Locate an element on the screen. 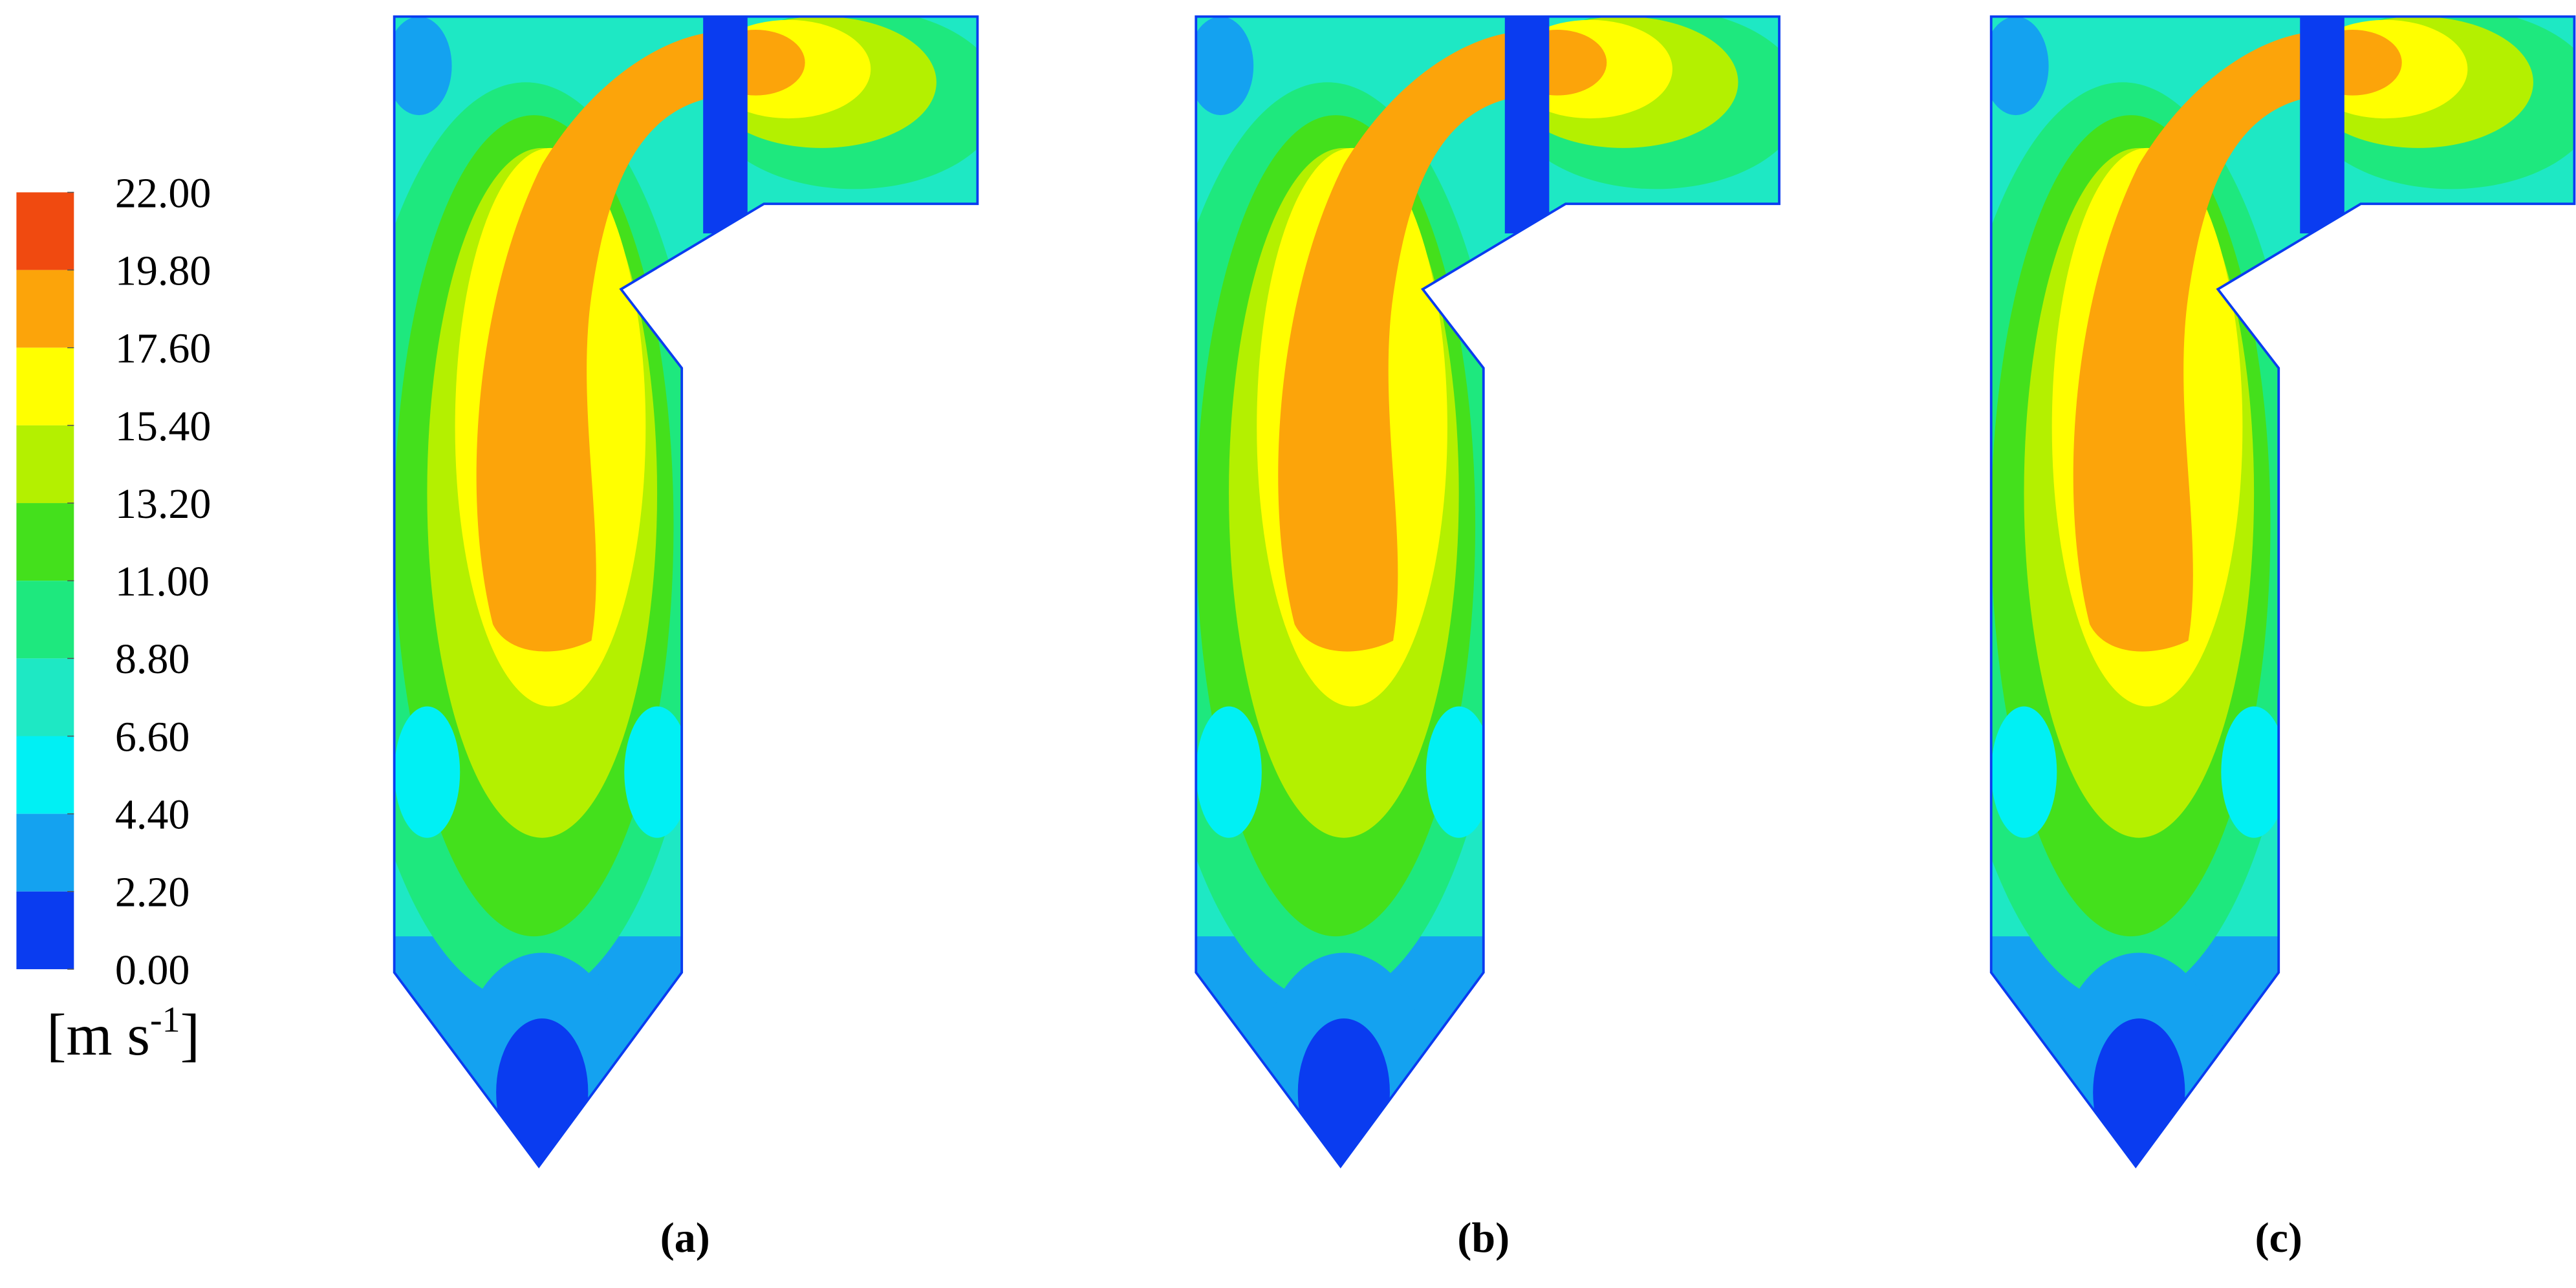 This screenshot has height=1288, width=2576. colorbar-tick-label: 0.00 is located at coordinates (152, 970).